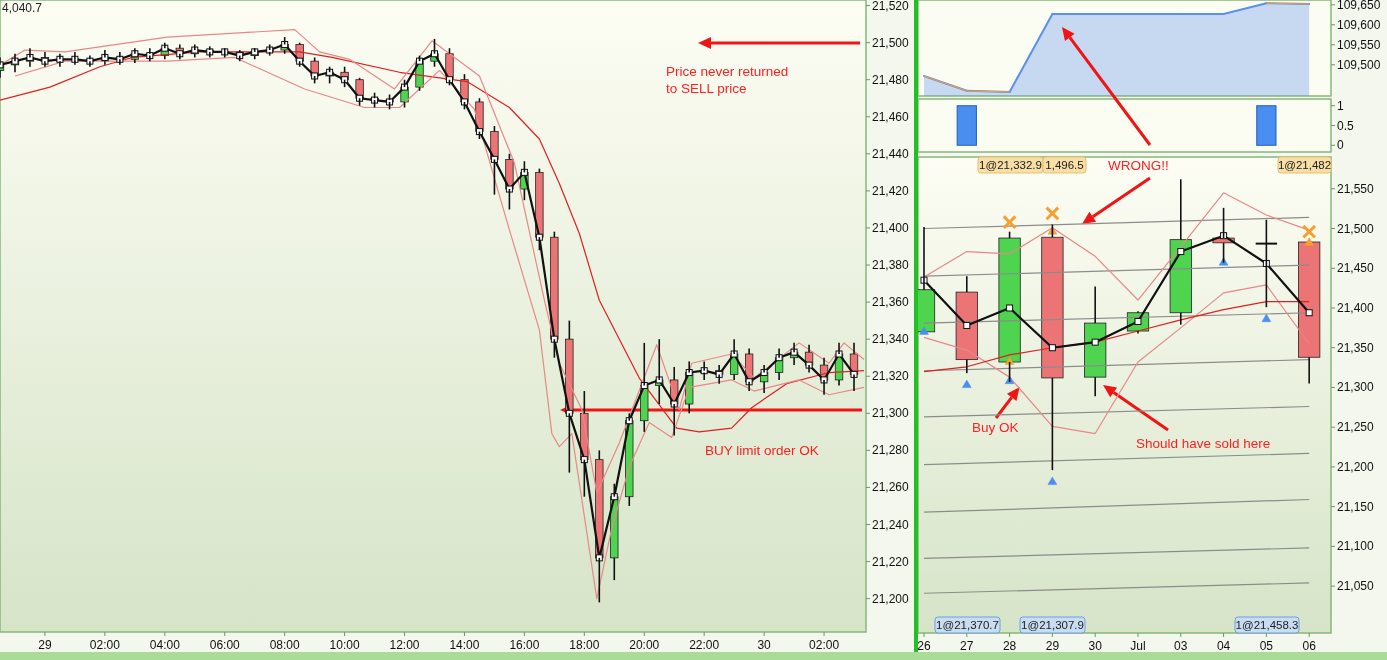 The image size is (1387, 660). I want to click on x-tick-label: 05, so click(1266, 646).